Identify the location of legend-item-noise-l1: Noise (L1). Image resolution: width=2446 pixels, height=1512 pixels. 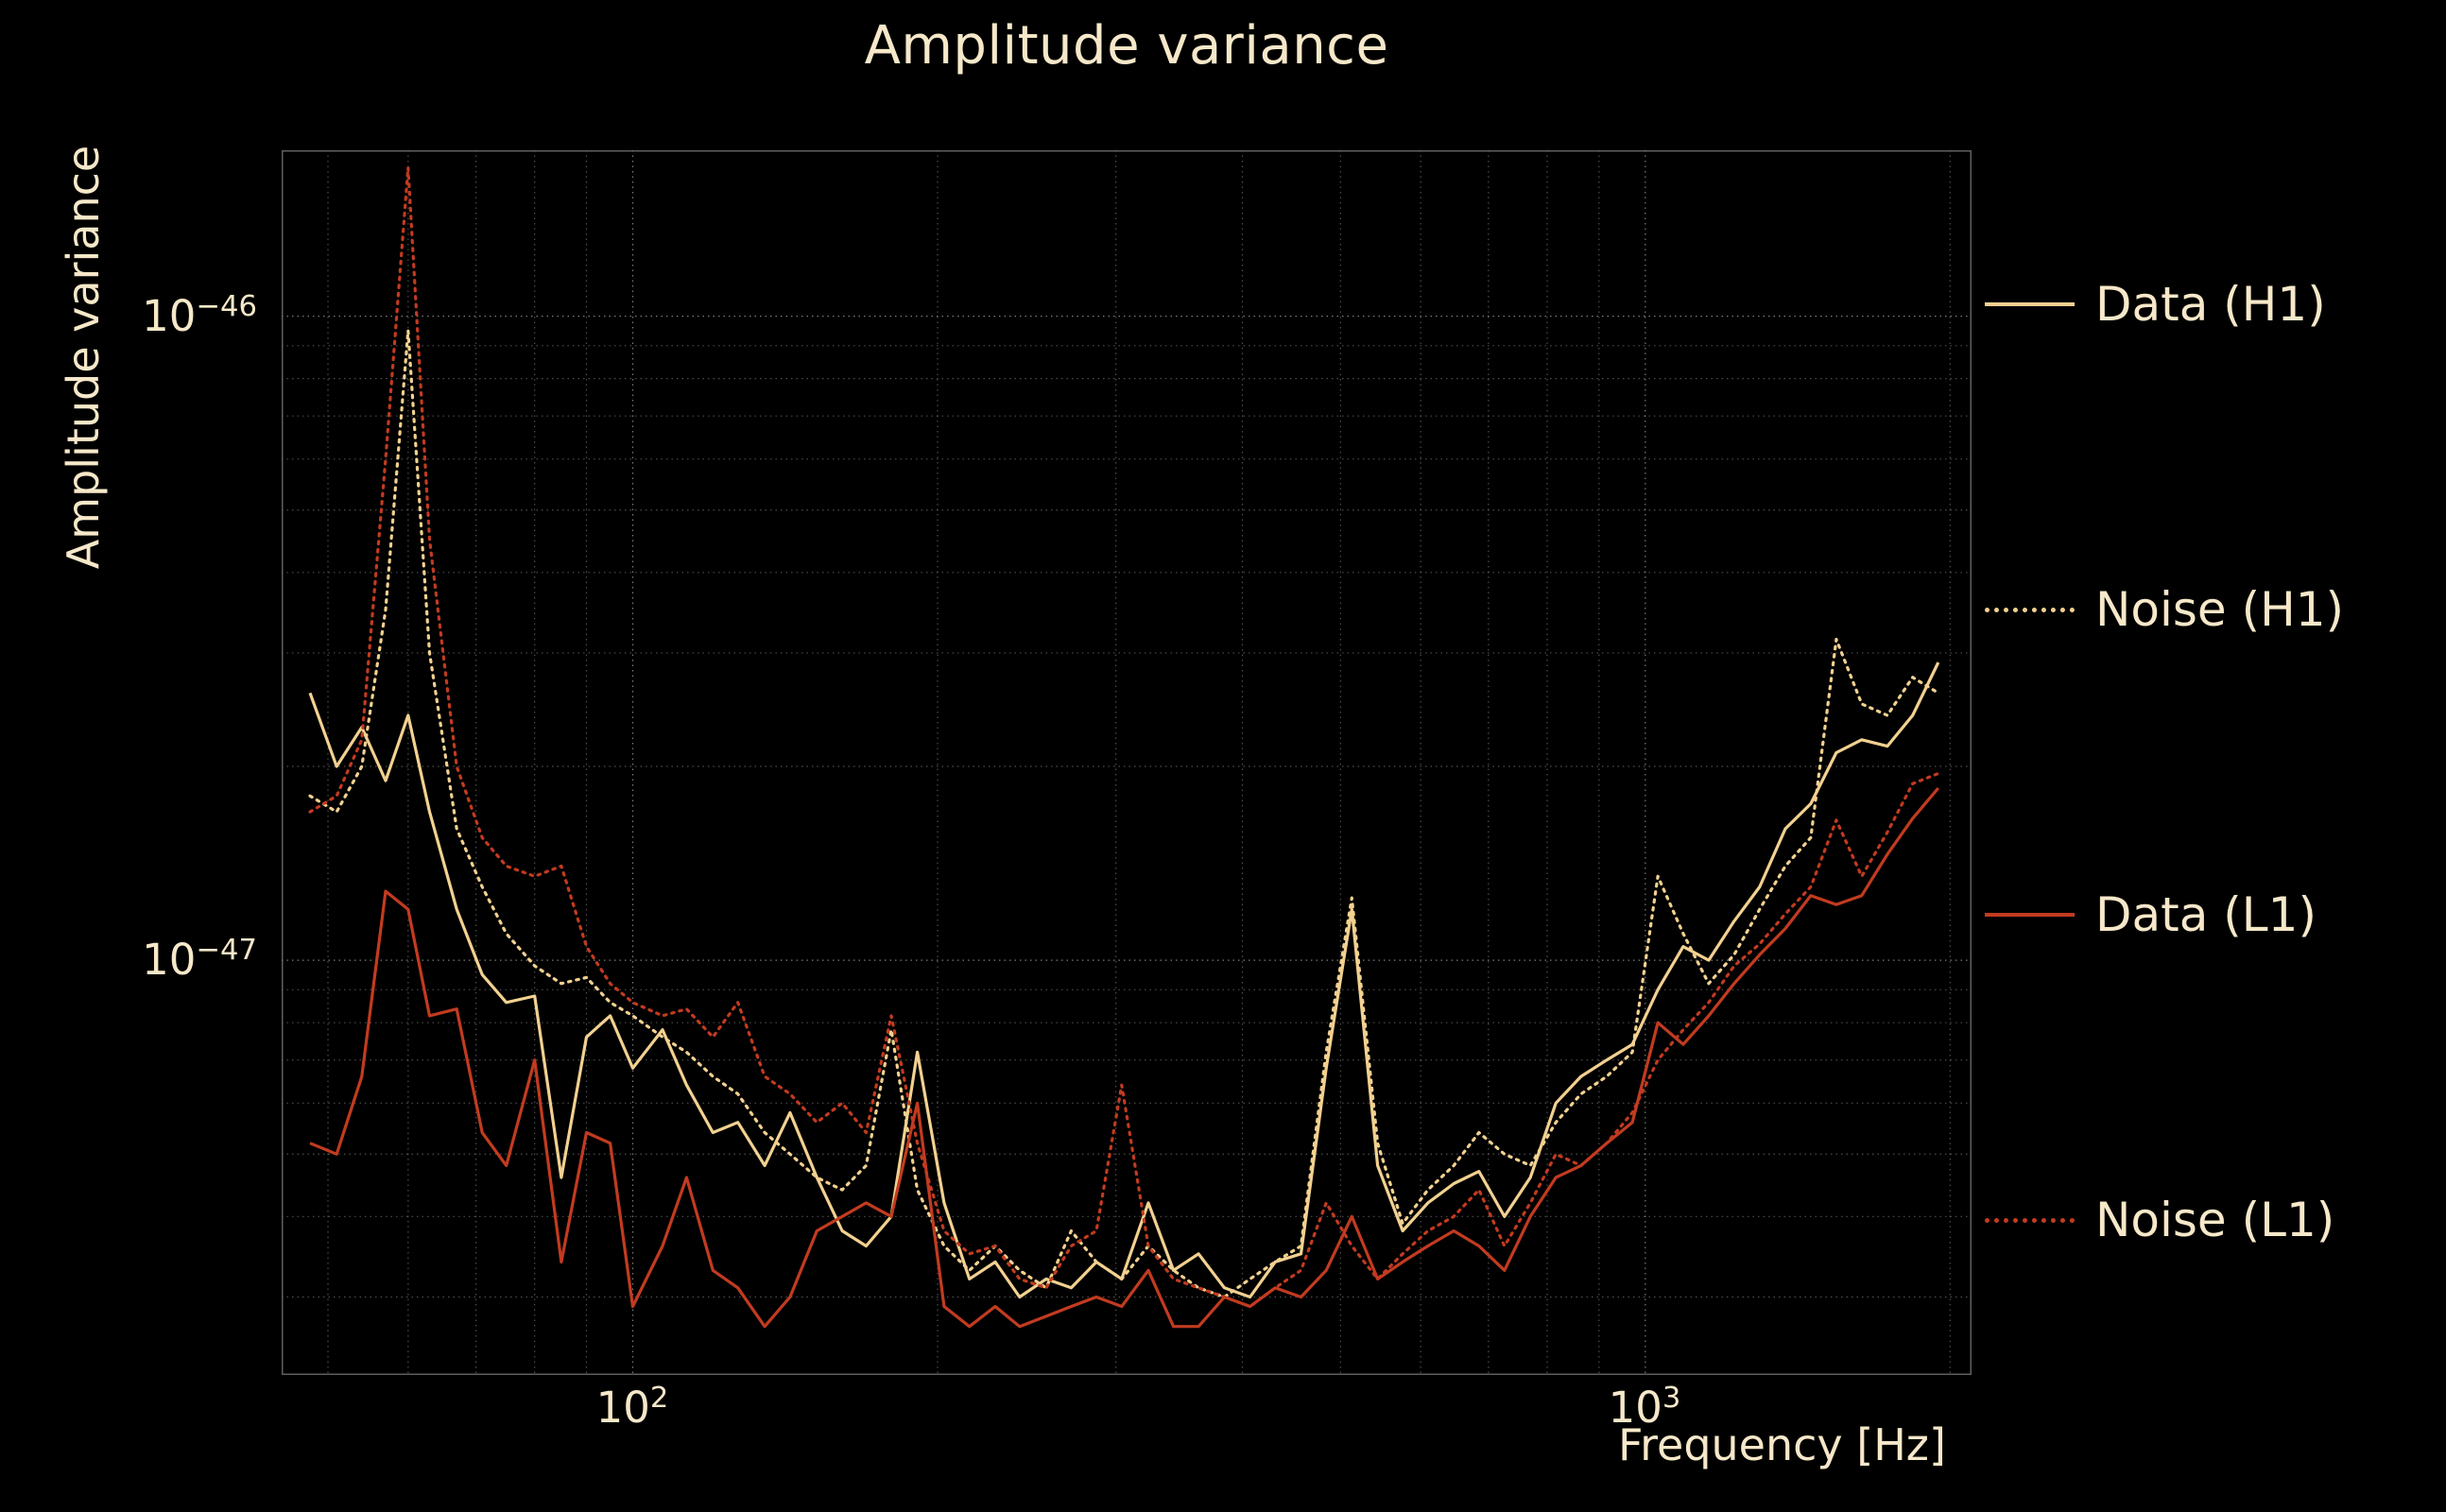
(2159, 1220).